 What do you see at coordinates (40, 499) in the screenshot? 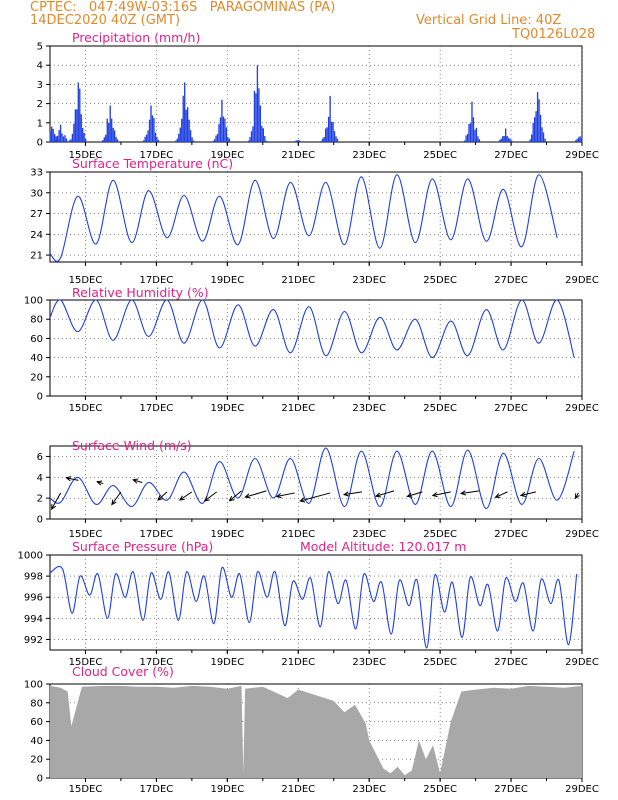
I see `y-tick-label: 2` at bounding box center [40, 499].